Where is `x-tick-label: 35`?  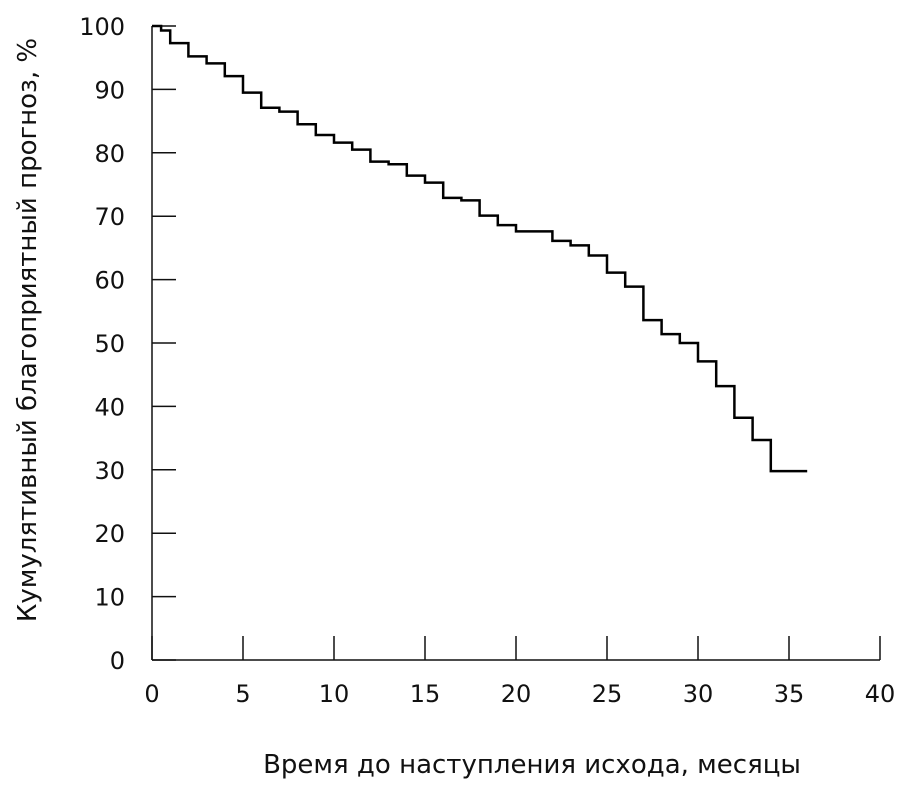
x-tick-label: 35 is located at coordinates (789, 694).